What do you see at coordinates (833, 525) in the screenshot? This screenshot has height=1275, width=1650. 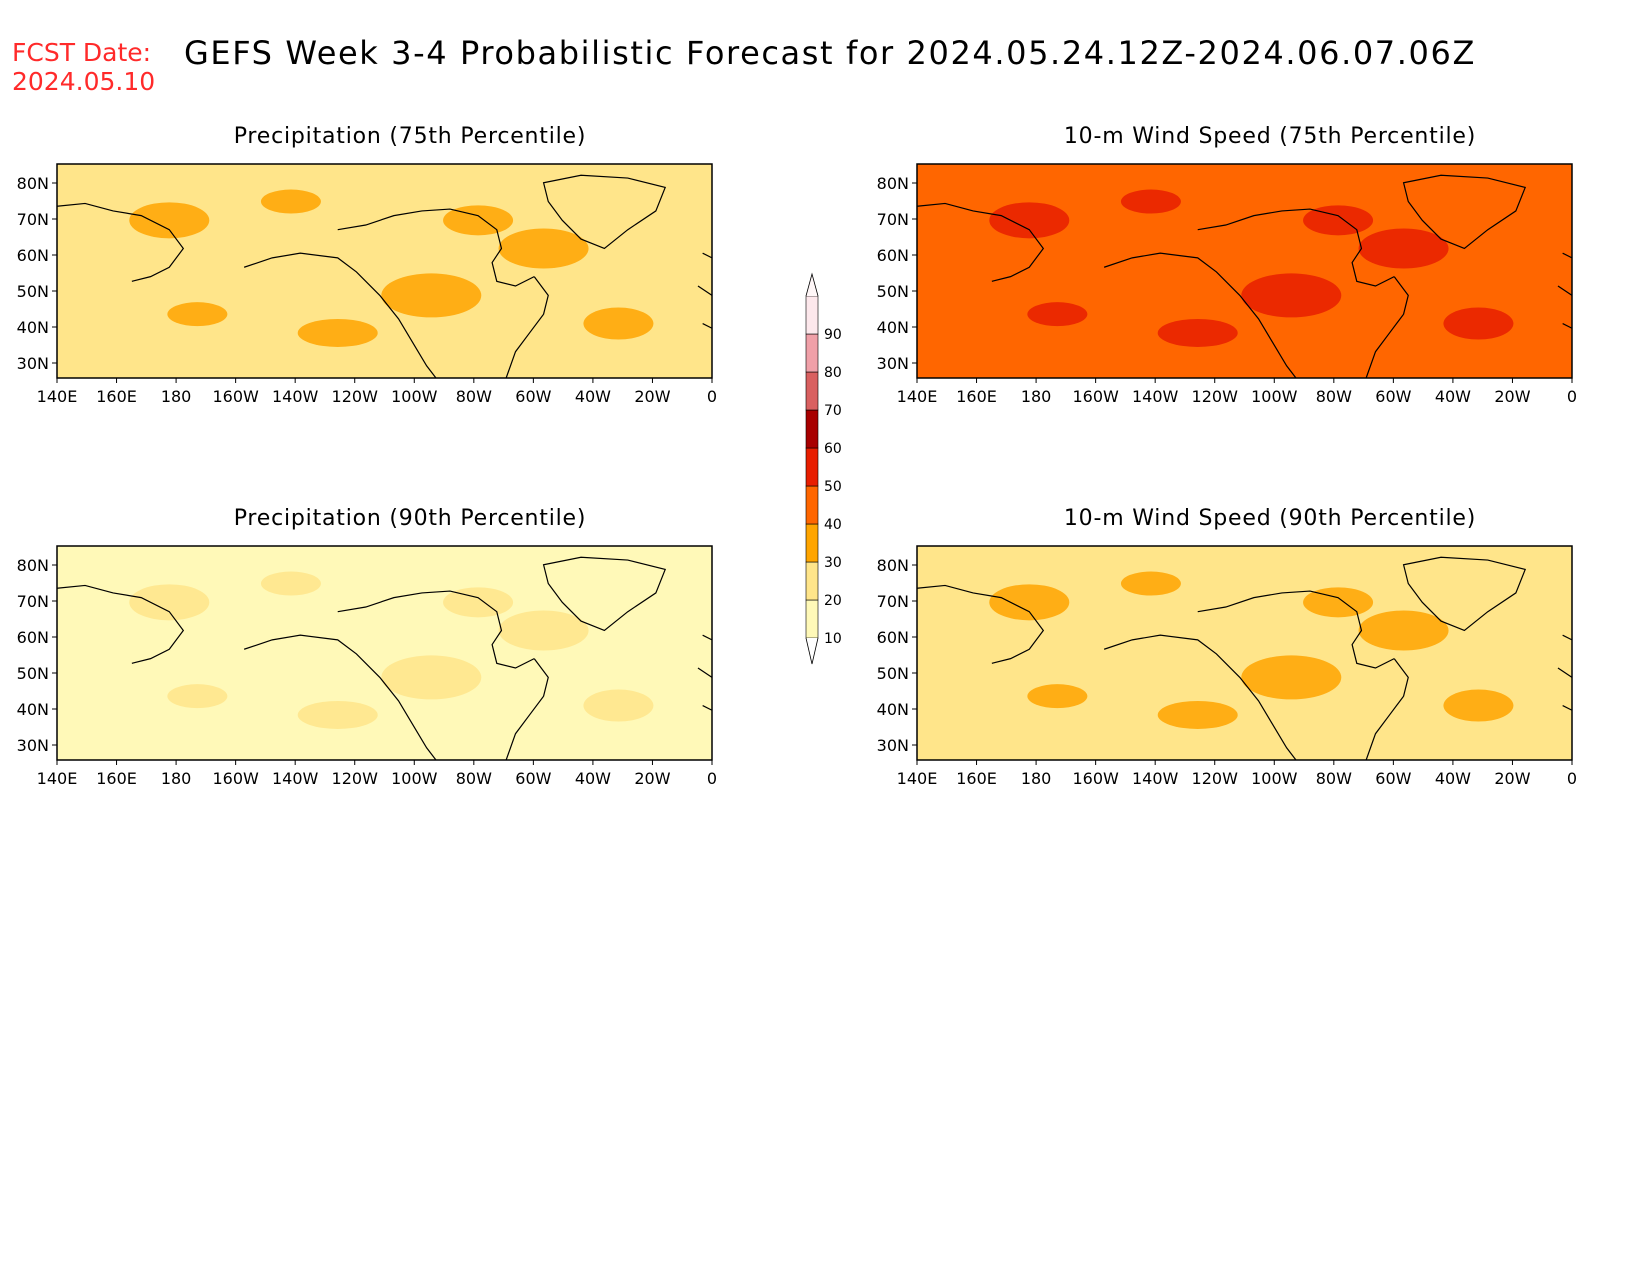 I see `colorbar-label: 40` at bounding box center [833, 525].